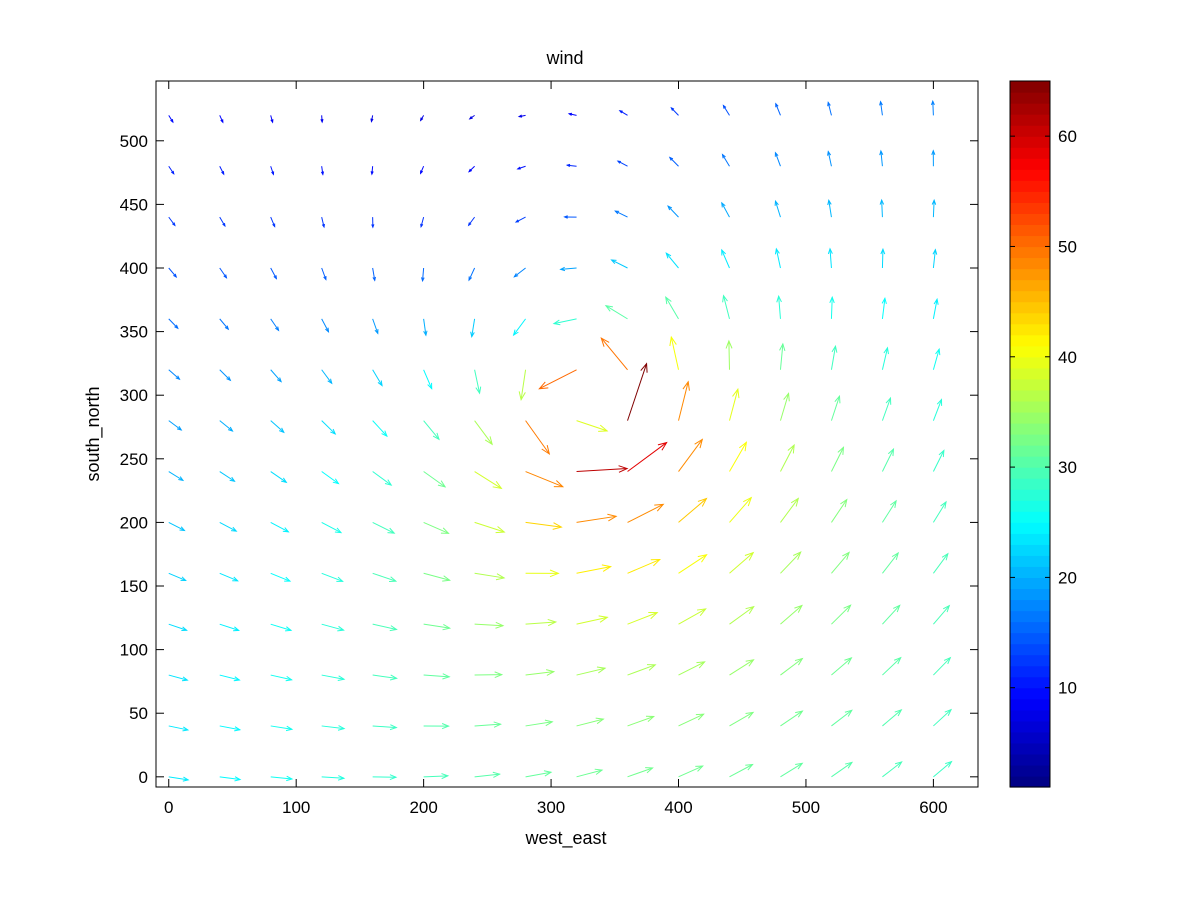 The height and width of the screenshot is (900, 1200). I want to click on colorbar-tick-label: 60, so click(1067, 136).